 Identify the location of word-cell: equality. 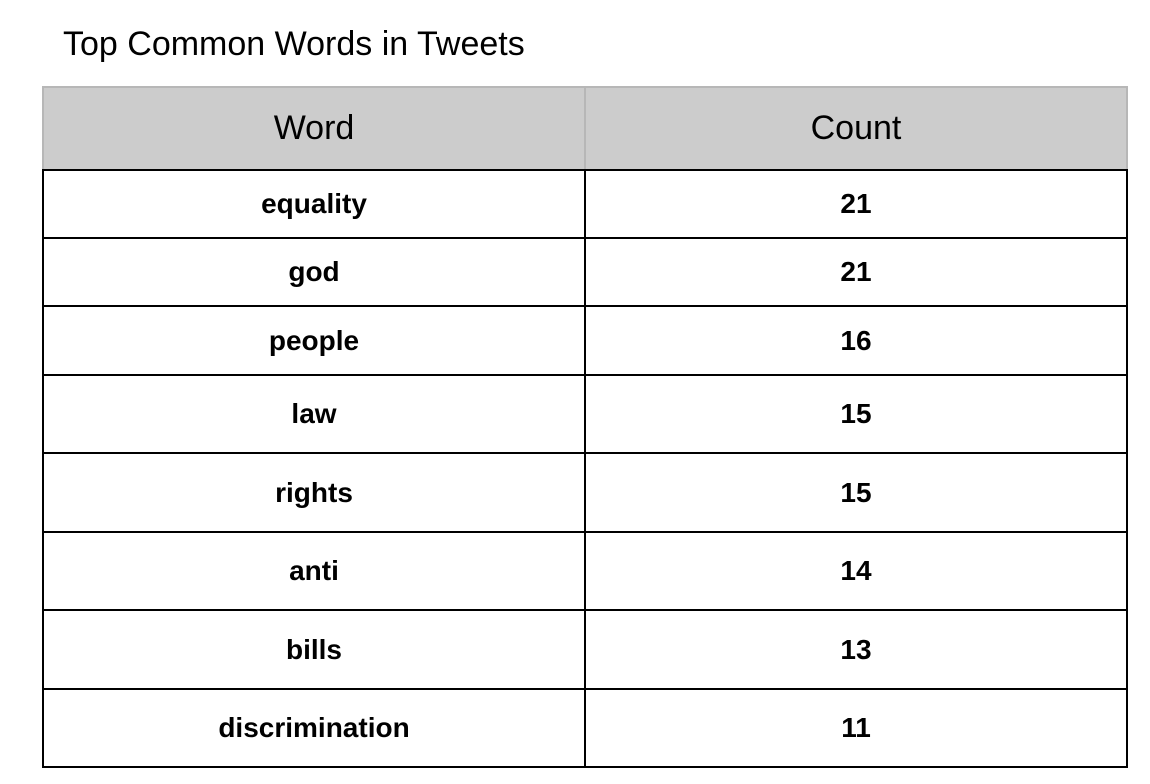
(314, 204).